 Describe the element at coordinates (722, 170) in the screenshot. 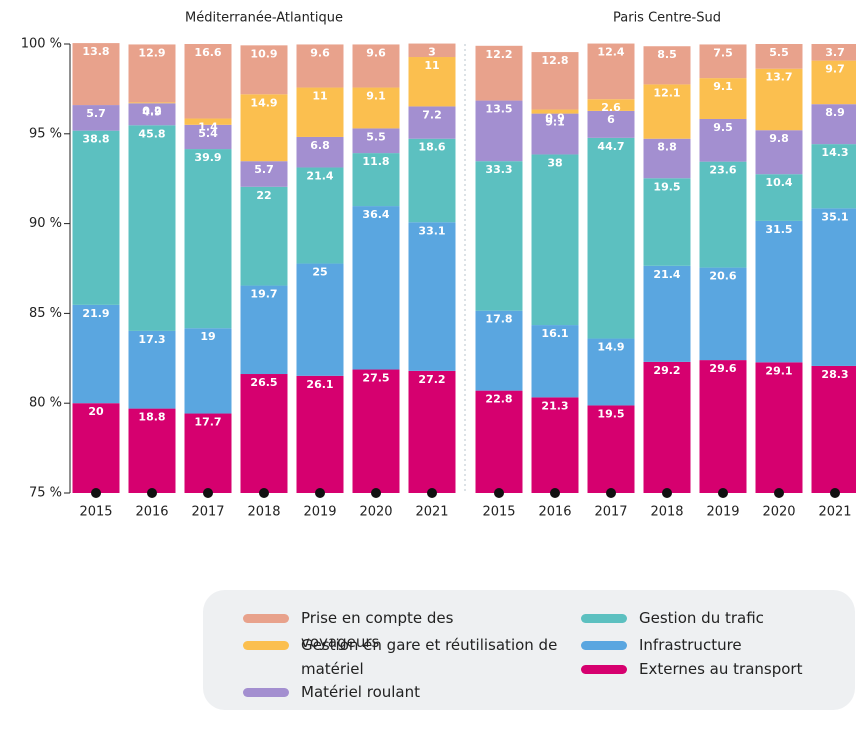

I see `data-label: 23.6` at that location.